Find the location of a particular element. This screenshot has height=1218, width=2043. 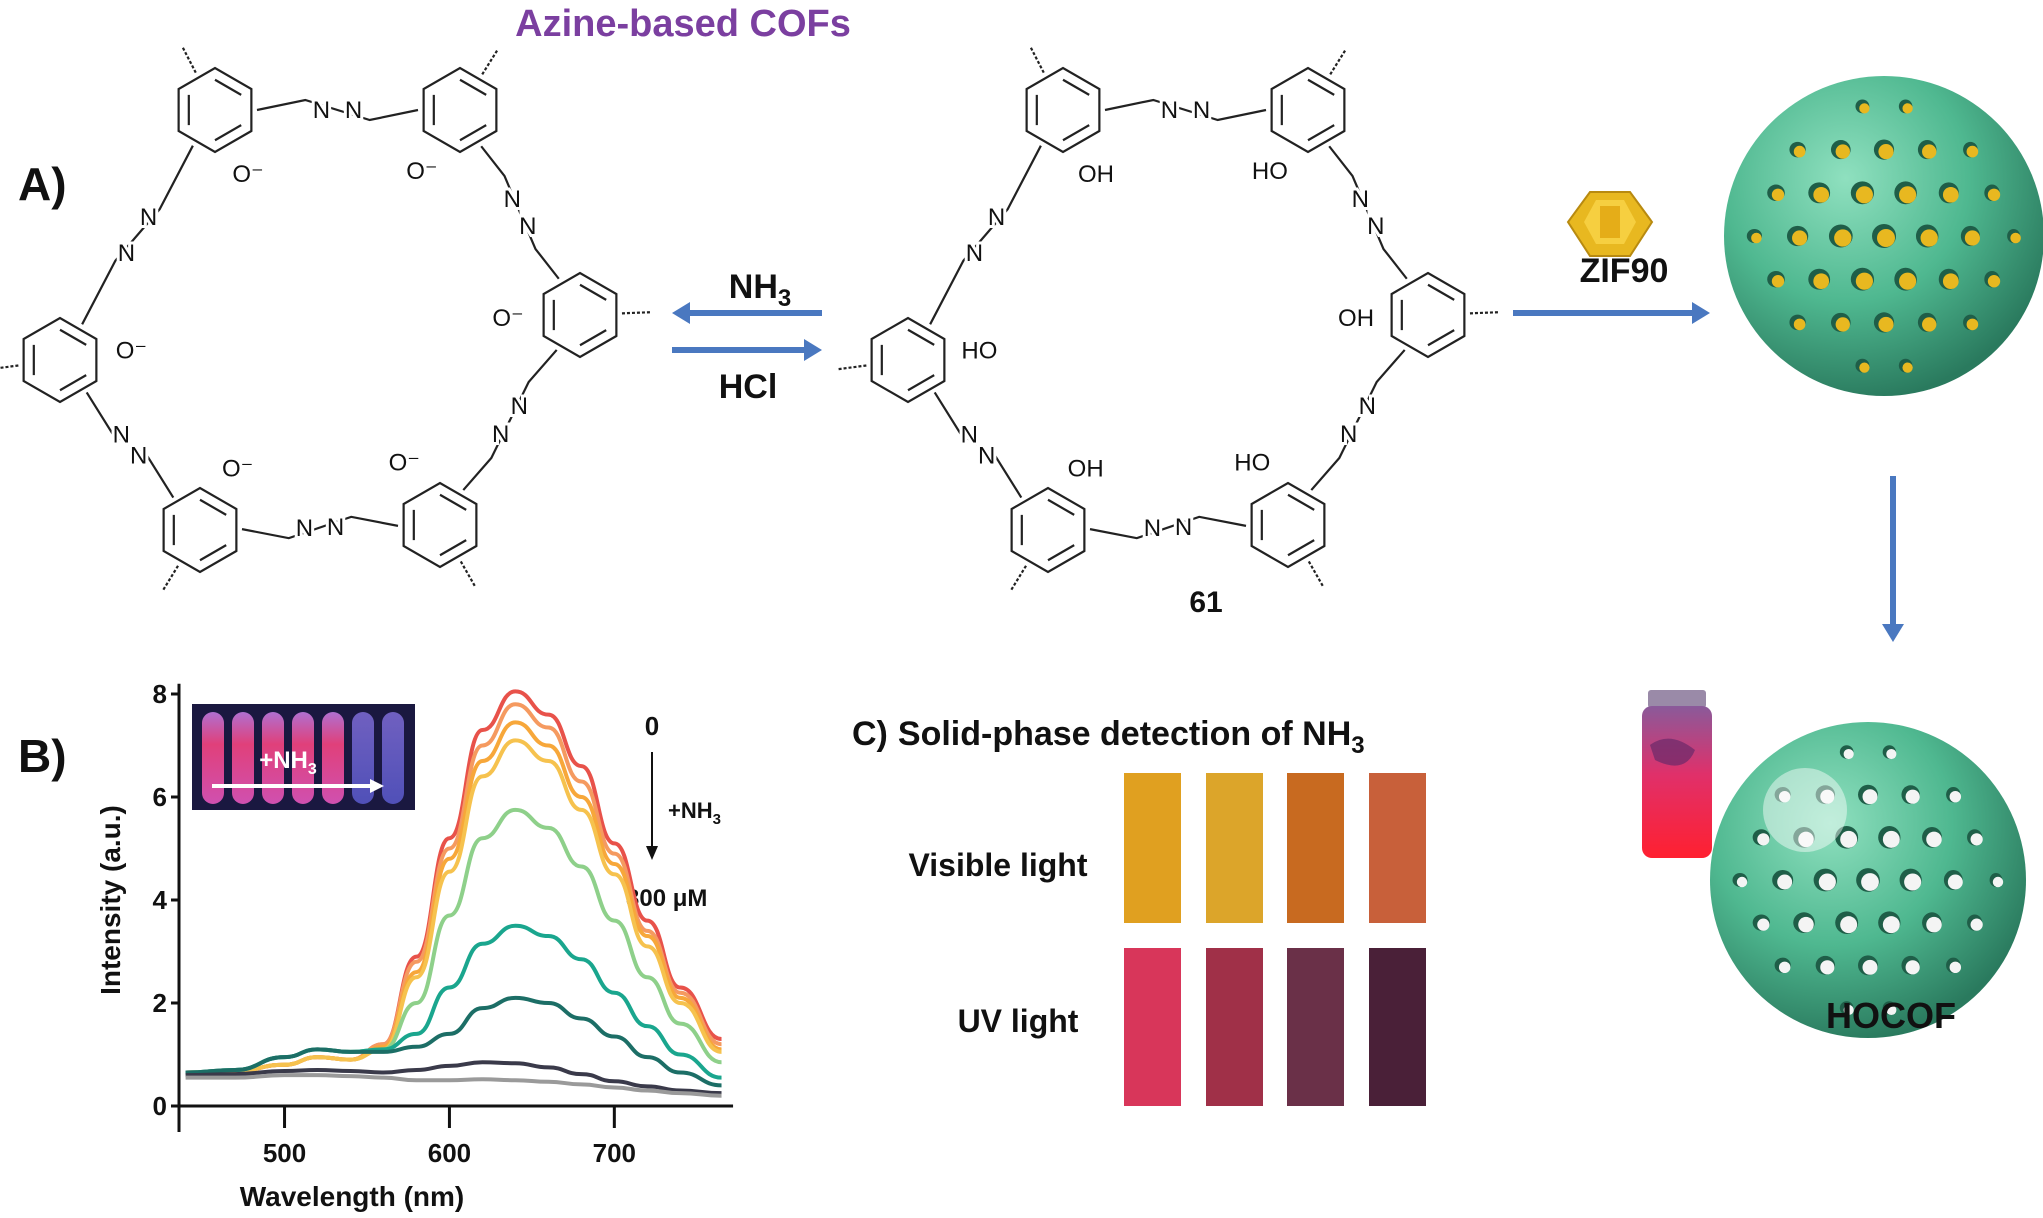

inset-photo: +NH3 is located at coordinates (303, 757).